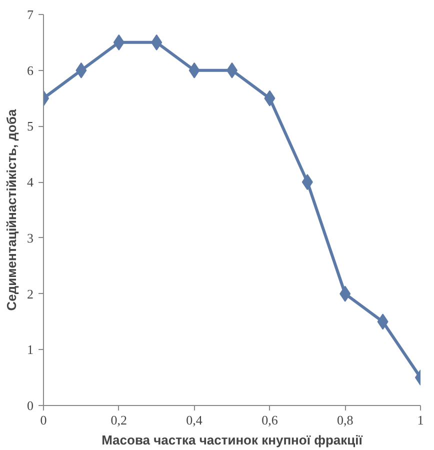 Image resolution: width=434 pixels, height=450 pixels. What do you see at coordinates (30, 182) in the screenshot?
I see `y-tick-label: 4` at bounding box center [30, 182].